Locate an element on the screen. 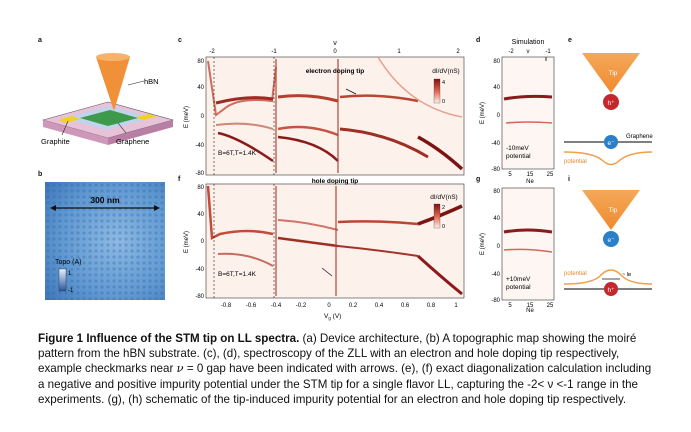 This screenshot has width=691, height=432. panel-g-ytick: -40 is located at coordinates (495, 275).